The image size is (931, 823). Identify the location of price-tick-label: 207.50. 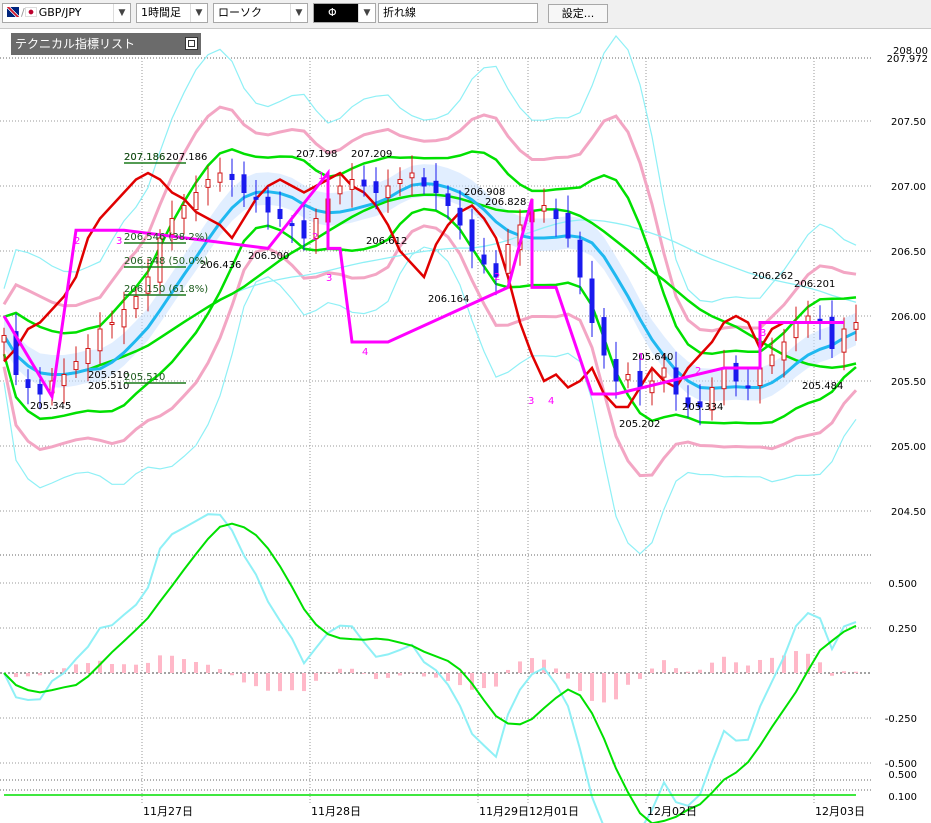
(908, 122).